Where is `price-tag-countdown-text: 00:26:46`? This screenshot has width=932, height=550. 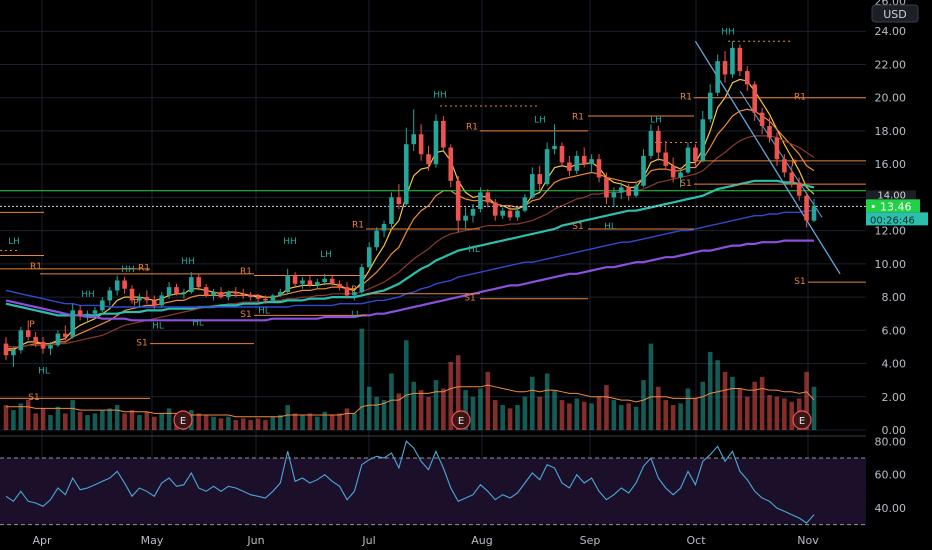
price-tag-countdown-text: 00:26:46 is located at coordinates (892, 220).